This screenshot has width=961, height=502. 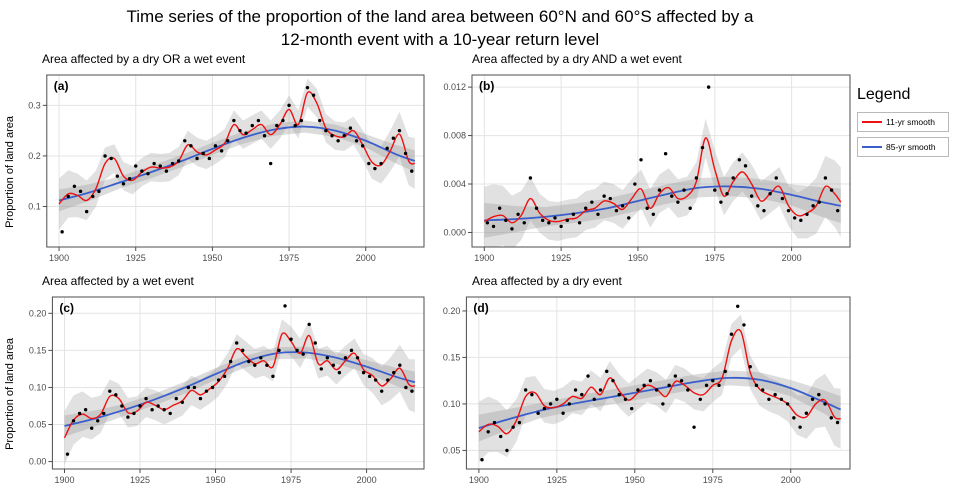 I want to click on panel-a-ylabel: Proportion of land area, so click(x=10, y=171).